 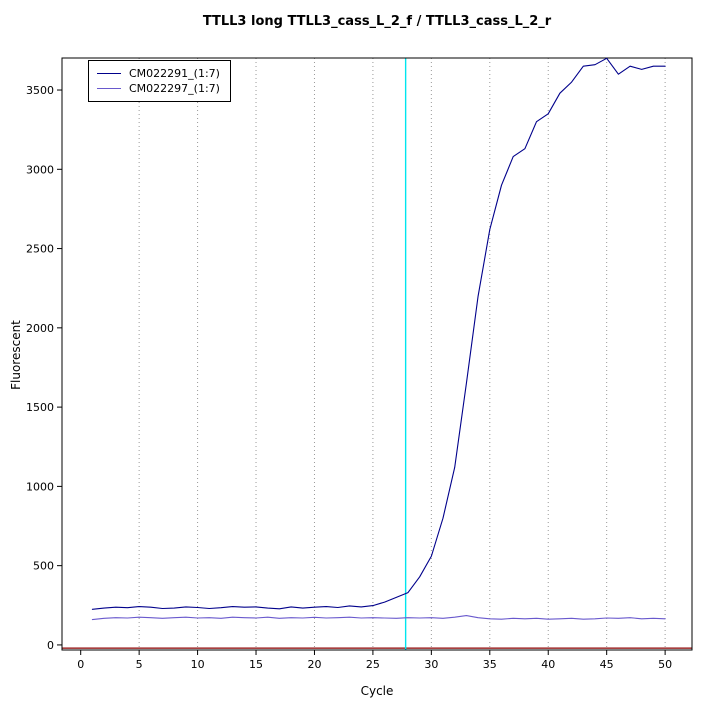 What do you see at coordinates (174, 73) in the screenshot?
I see `legend-label: CM022291_(1:7)` at bounding box center [174, 73].